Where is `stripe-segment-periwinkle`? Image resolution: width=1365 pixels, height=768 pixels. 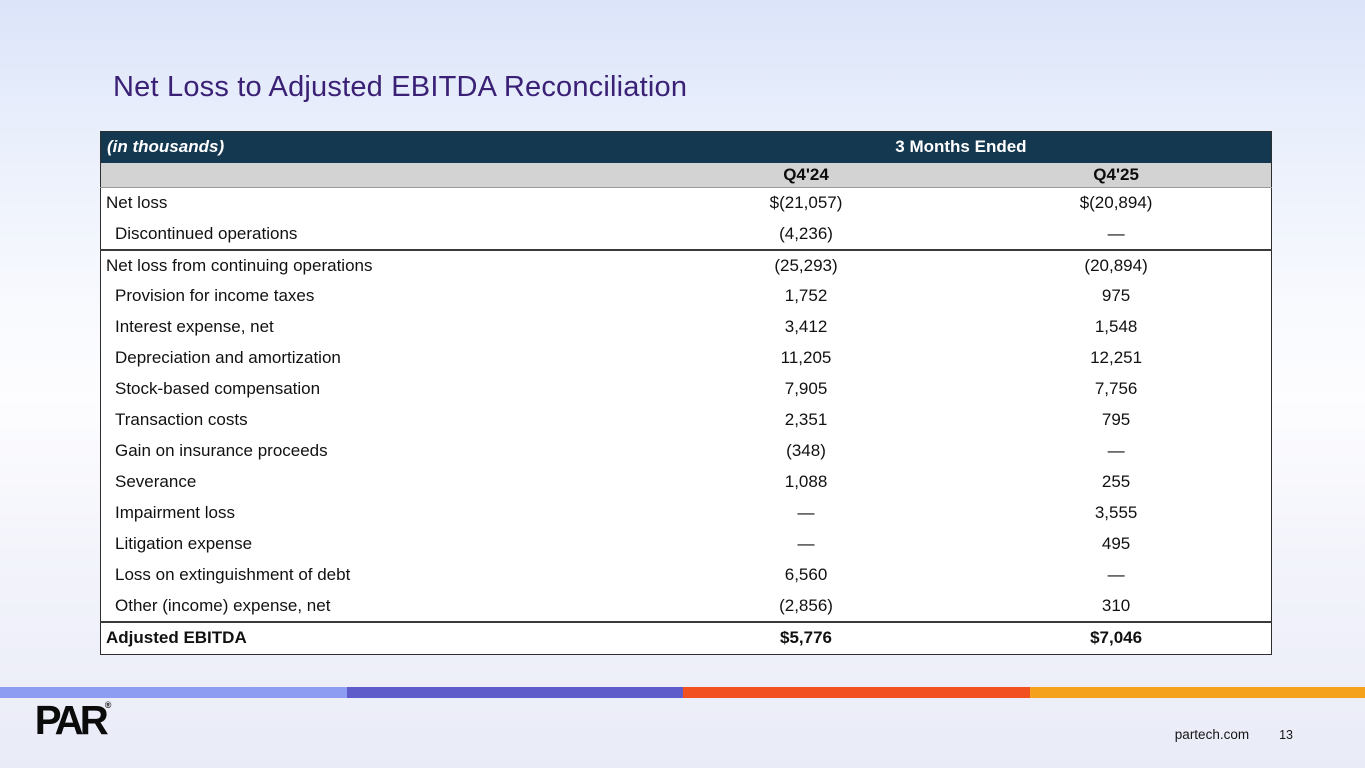 stripe-segment-periwinkle is located at coordinates (173, 692).